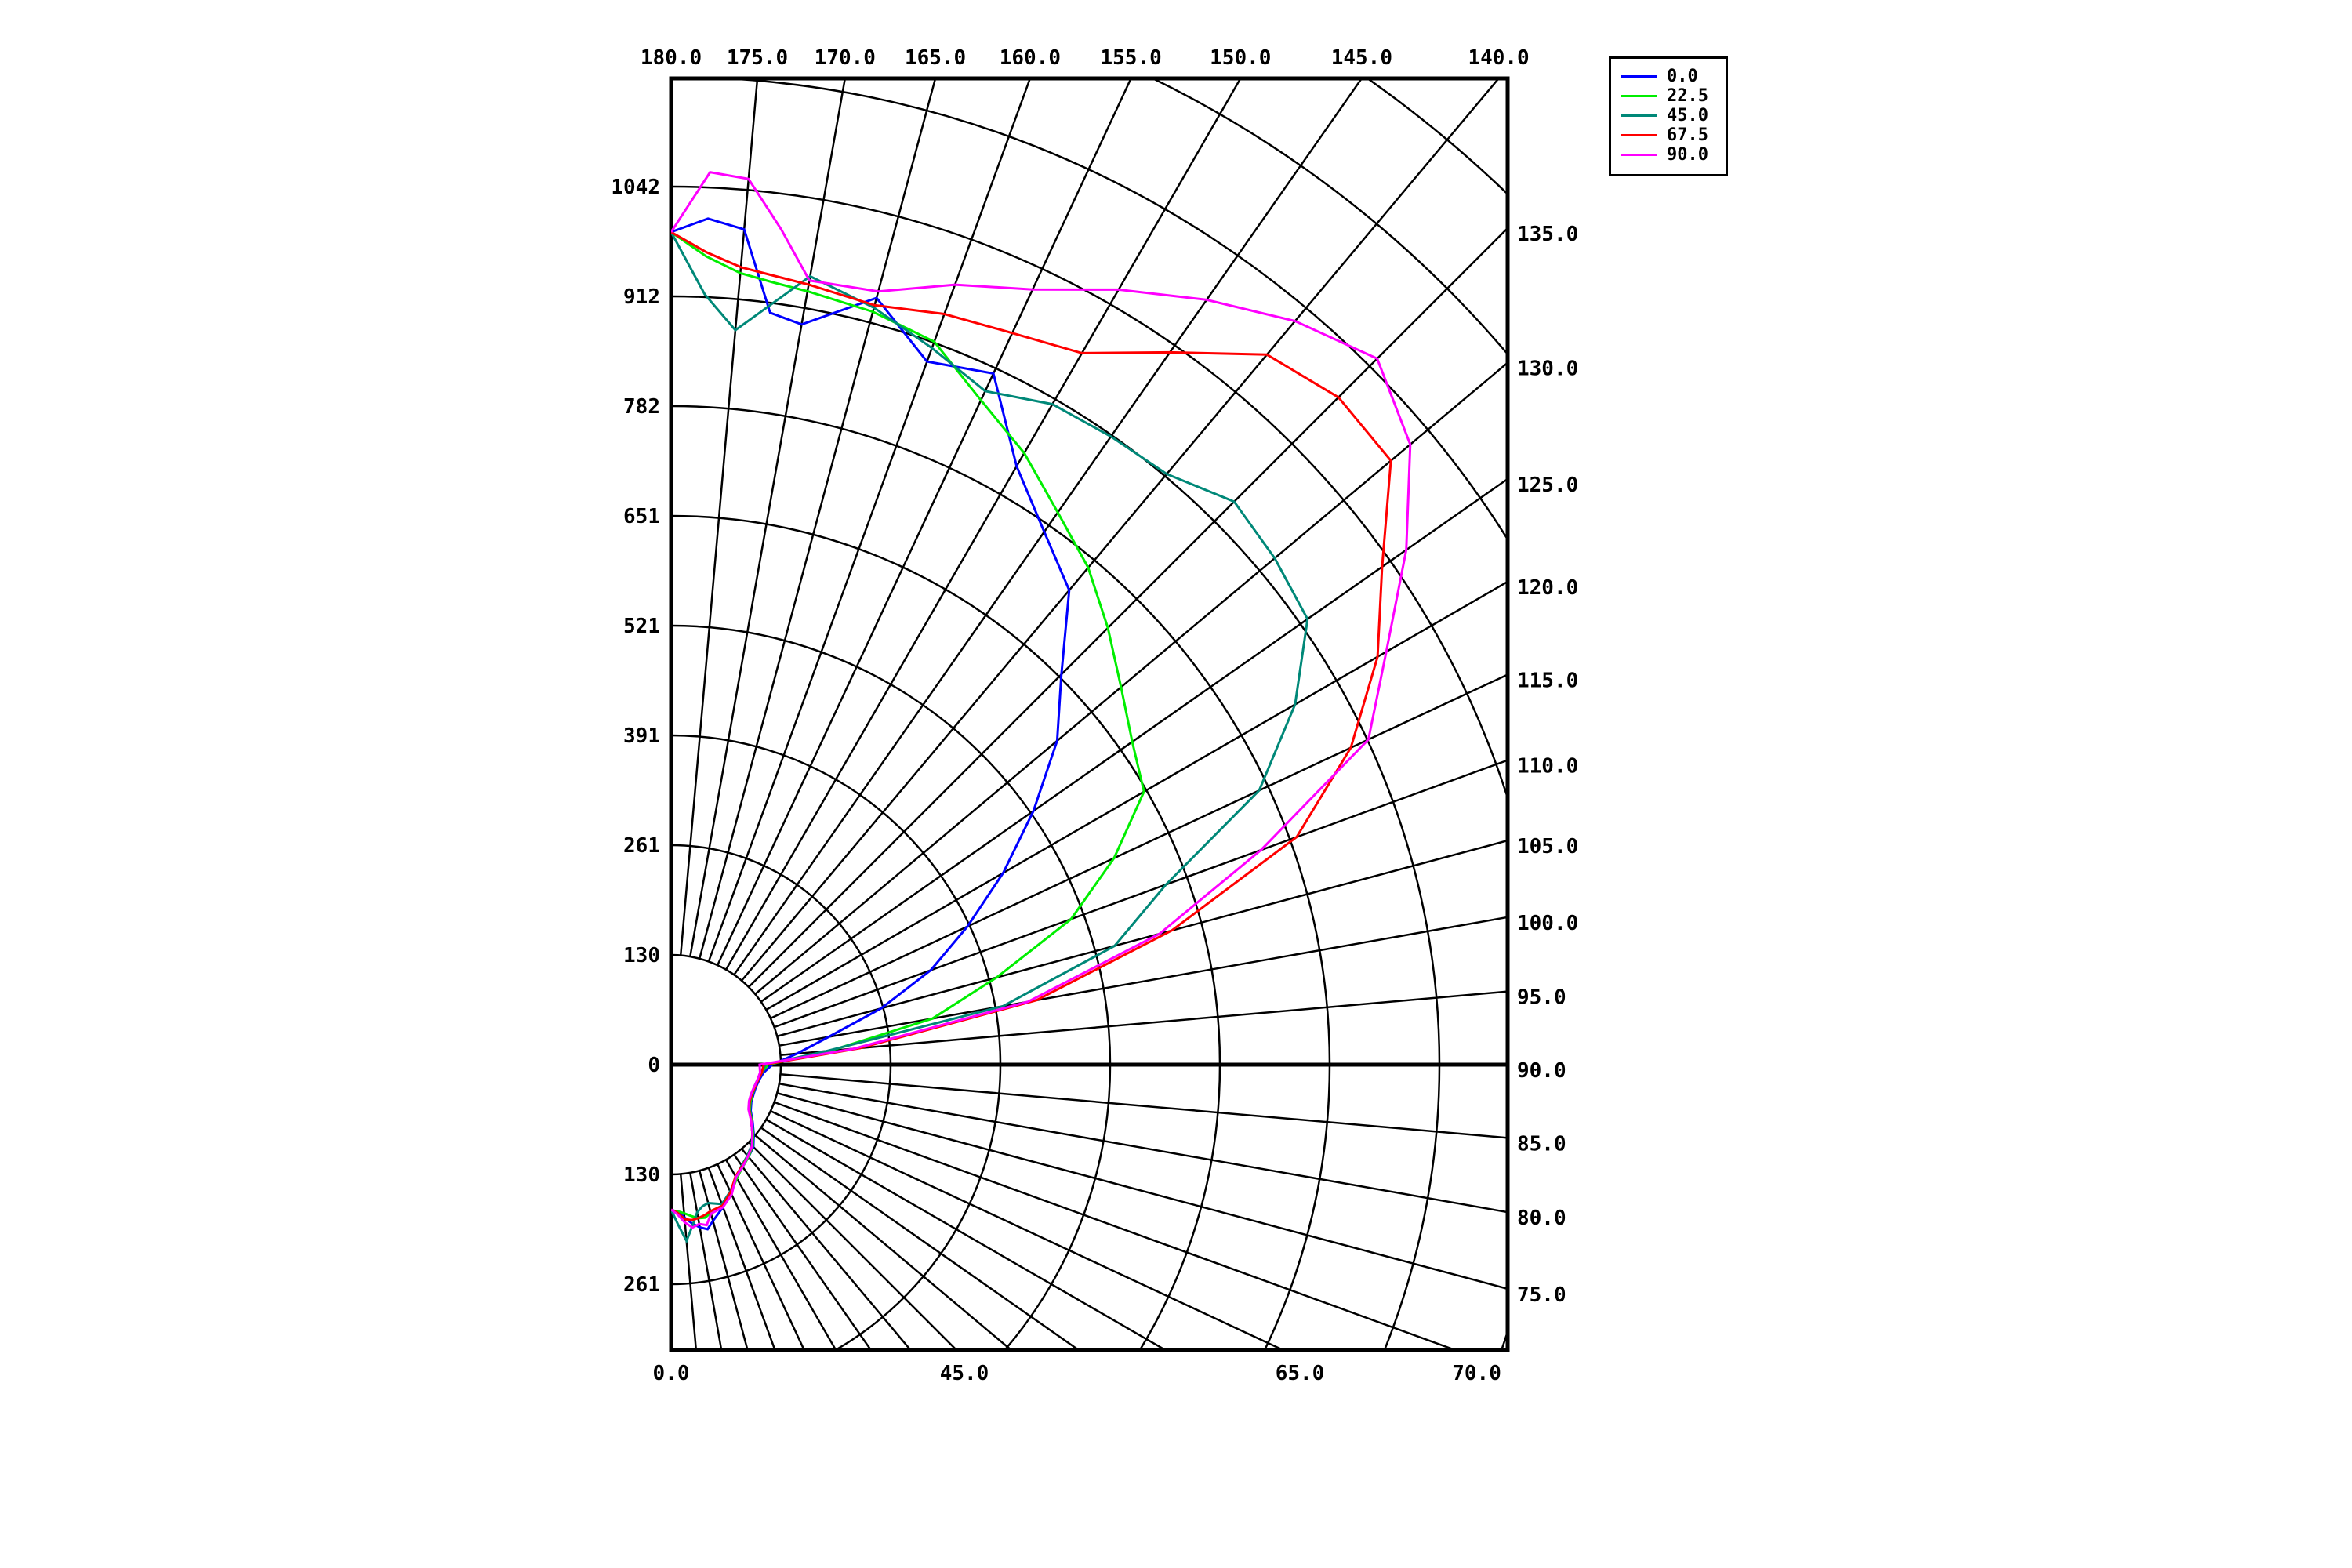  I want to click on tick-label: 120.0, so click(1547, 588).